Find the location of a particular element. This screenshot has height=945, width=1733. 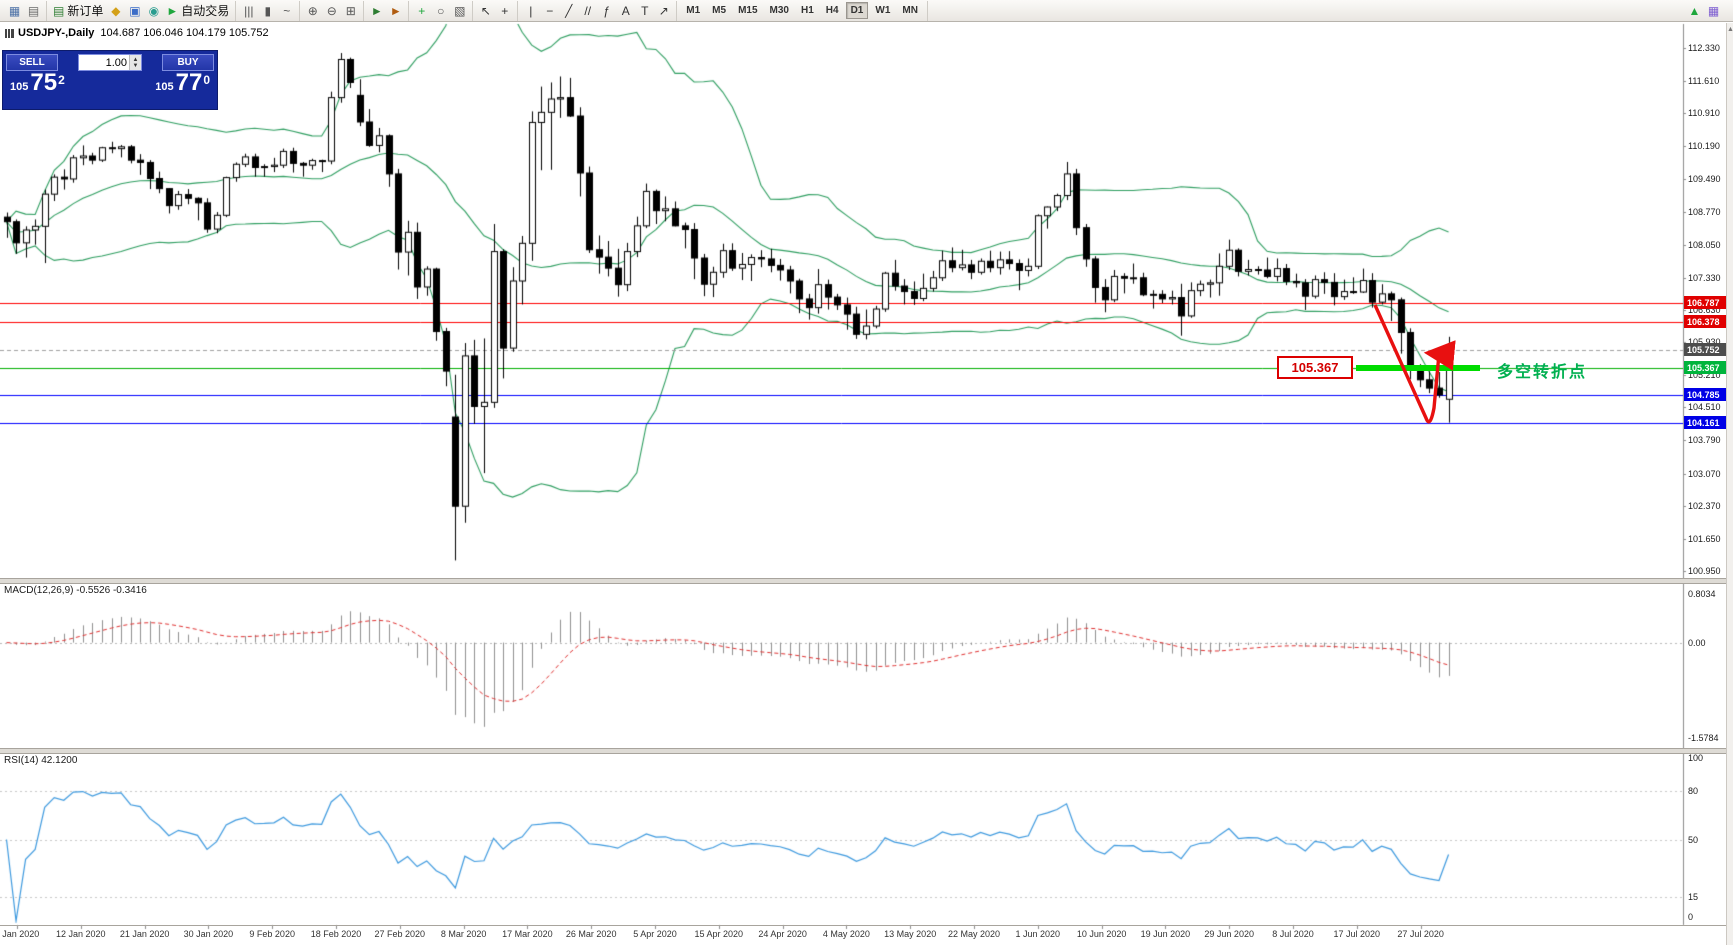

macd-label: MACD(12,26,9) -0.5526 -0.3416 is located at coordinates (75, 590).